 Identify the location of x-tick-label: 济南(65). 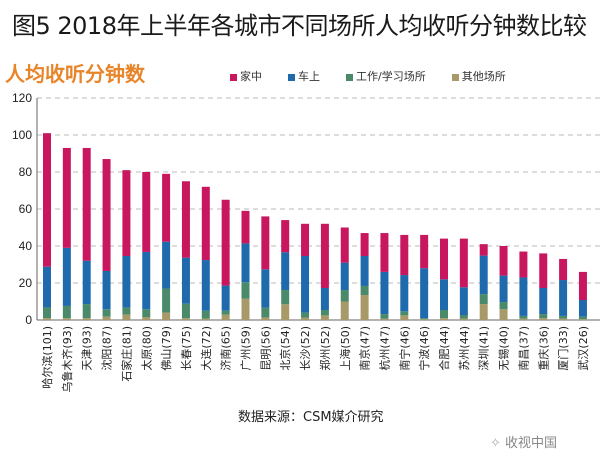
(226, 348).